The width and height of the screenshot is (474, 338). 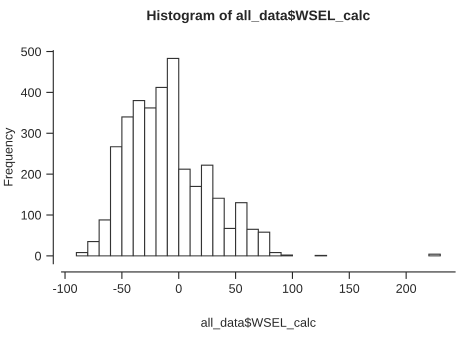 I want to click on x-tick-label: -50, so click(x=121, y=288).